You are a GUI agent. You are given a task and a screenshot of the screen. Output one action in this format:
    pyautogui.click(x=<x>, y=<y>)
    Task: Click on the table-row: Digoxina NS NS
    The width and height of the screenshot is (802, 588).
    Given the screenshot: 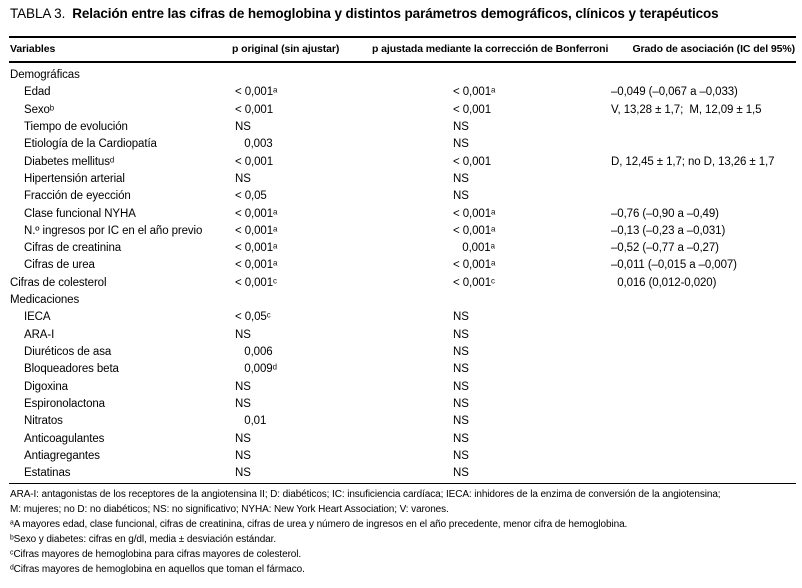 What is the action you would take?
    pyautogui.click(x=403, y=387)
    